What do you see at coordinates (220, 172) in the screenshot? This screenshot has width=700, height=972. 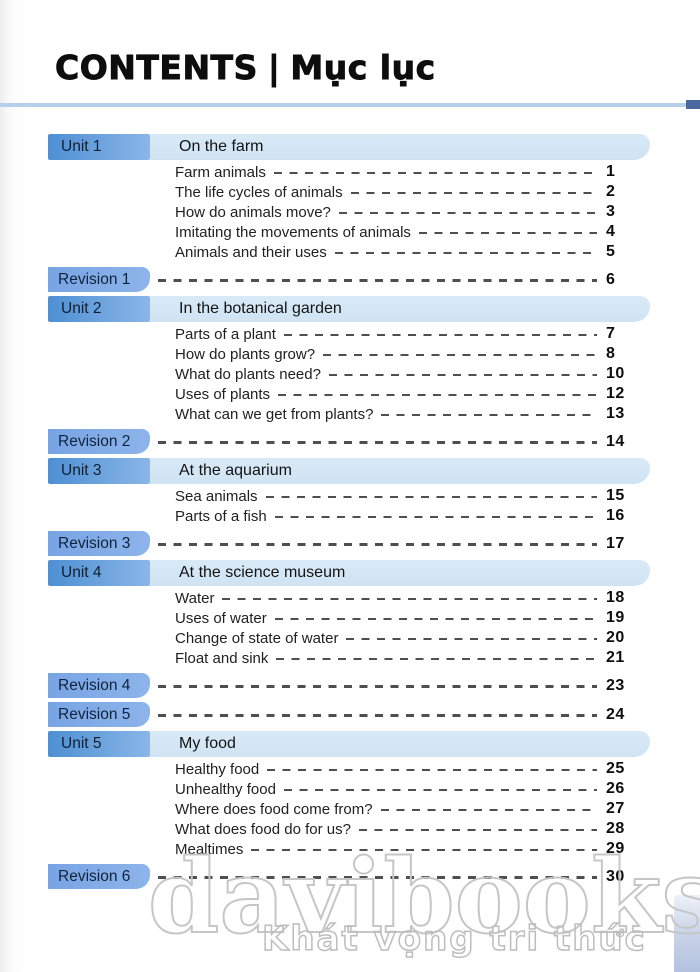 I see `entry-title: Farm animals` at bounding box center [220, 172].